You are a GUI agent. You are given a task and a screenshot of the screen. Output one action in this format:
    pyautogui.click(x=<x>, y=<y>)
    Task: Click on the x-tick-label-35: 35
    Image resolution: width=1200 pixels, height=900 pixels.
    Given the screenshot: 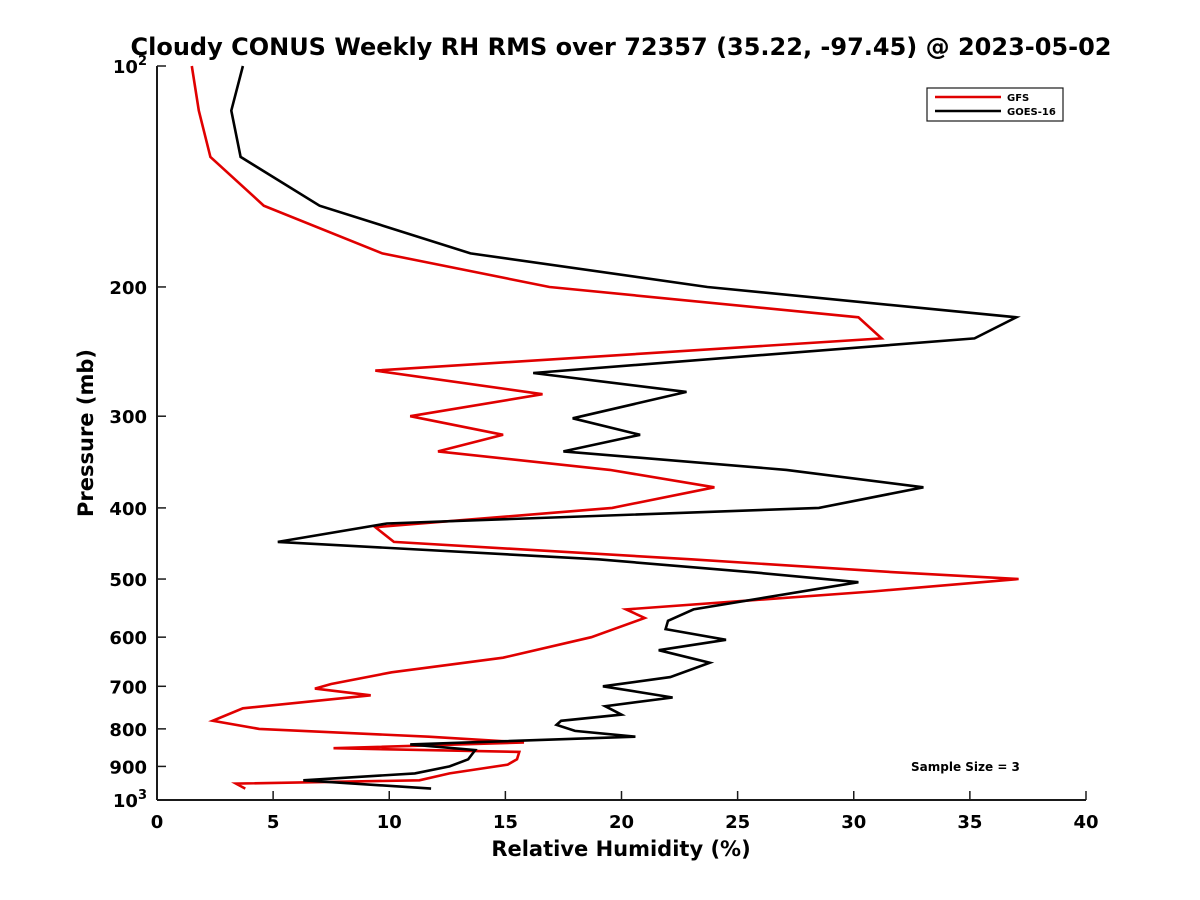 What is the action you would take?
    pyautogui.click(x=969, y=822)
    